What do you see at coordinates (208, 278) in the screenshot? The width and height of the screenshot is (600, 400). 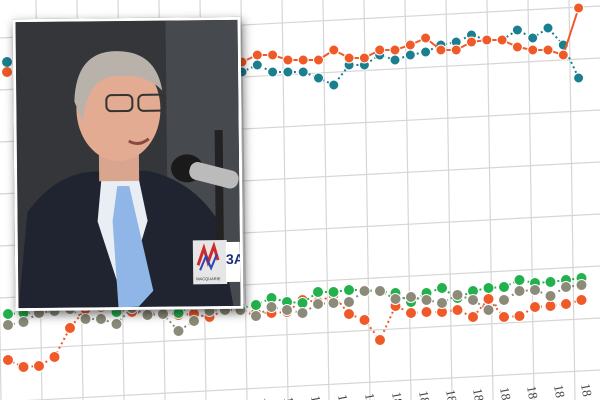 I see `mic-logo-text: MACQUARIE` at bounding box center [208, 278].